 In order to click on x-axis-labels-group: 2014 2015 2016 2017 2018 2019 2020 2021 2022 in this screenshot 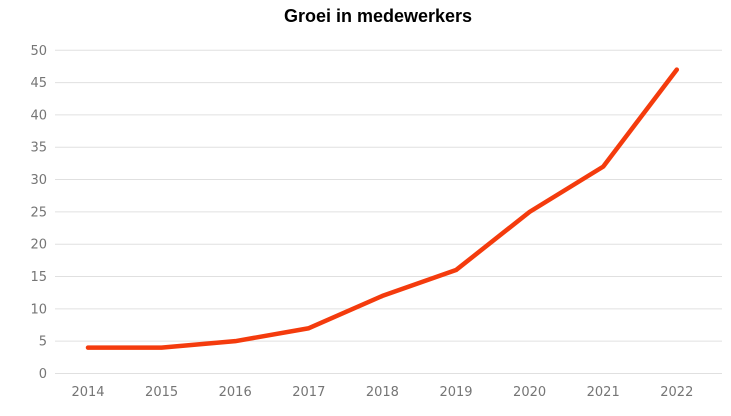, I will do `click(382, 392)`.